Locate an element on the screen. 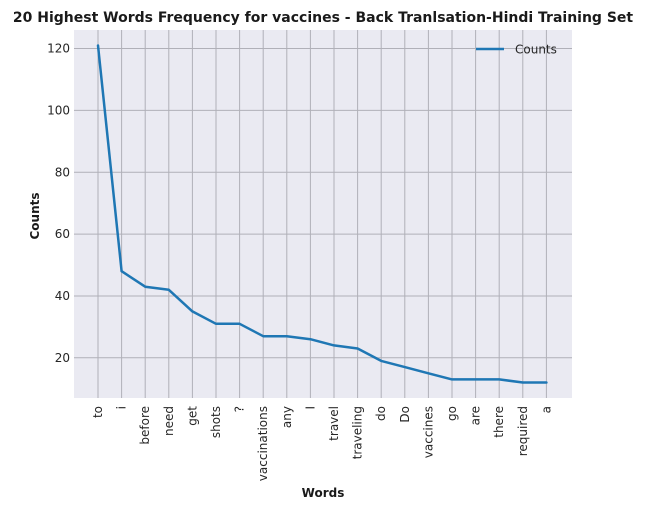 This screenshot has width=647, height=510. x-tick-label: to is located at coordinates (98, 412).